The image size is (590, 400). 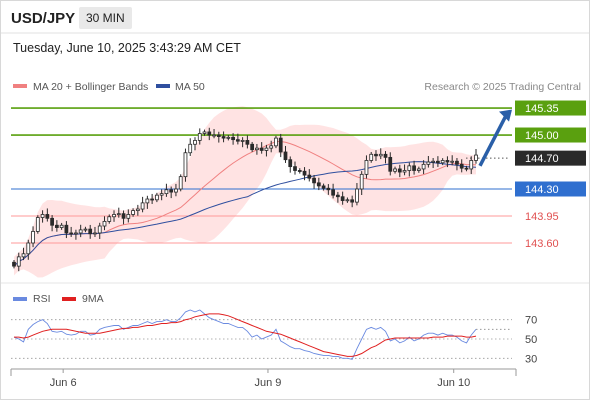 What do you see at coordinates (20, 299) in the screenshot?
I see `legend-swatch-rsi` at bounding box center [20, 299].